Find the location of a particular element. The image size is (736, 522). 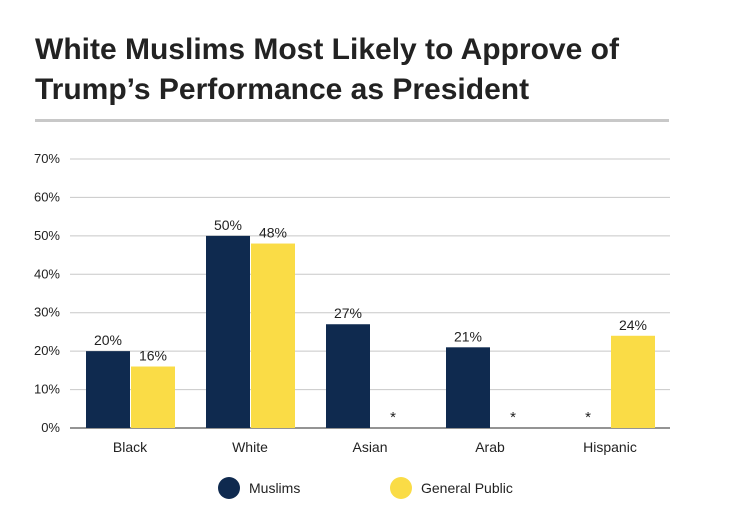

x-tick-label: Hispanic is located at coordinates (610, 447).